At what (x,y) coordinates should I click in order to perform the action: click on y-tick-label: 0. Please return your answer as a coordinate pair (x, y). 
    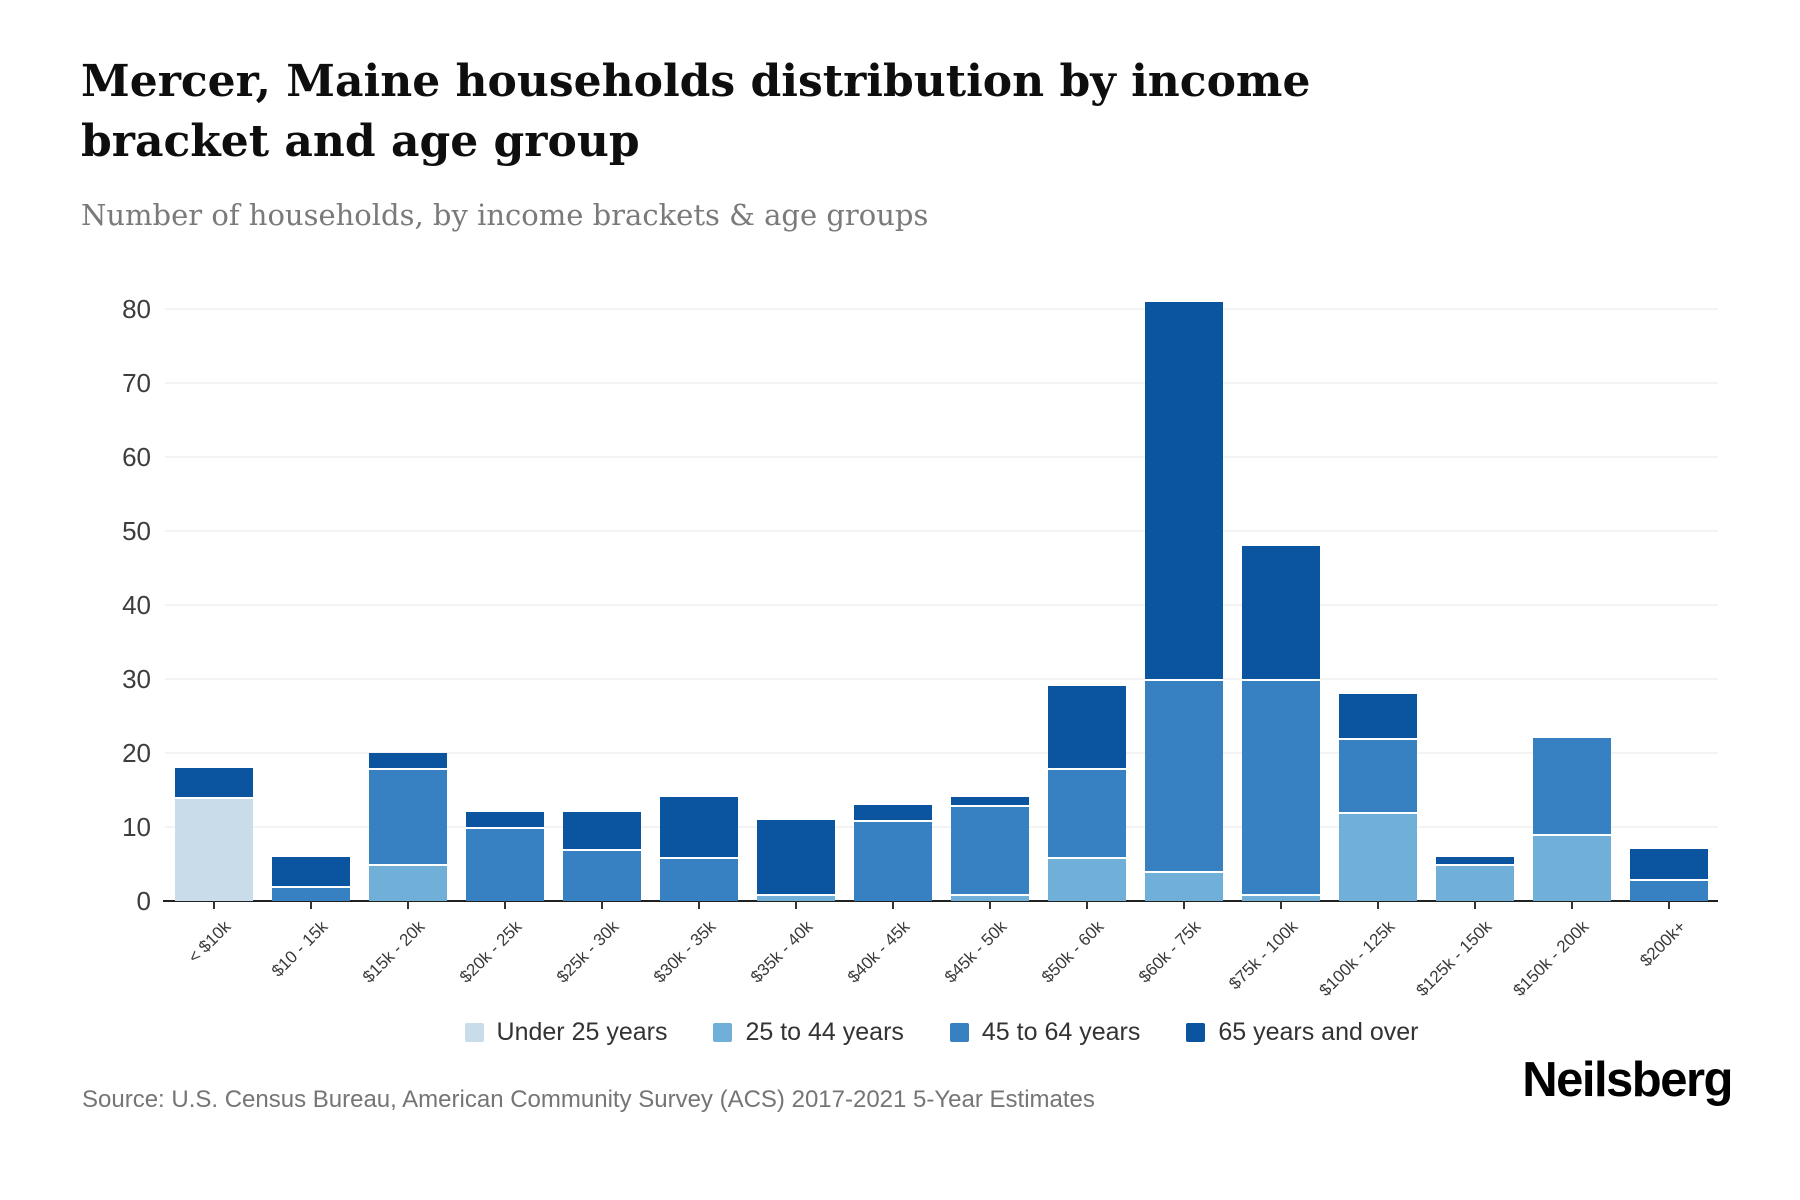
    Looking at the image, I should click on (143, 901).